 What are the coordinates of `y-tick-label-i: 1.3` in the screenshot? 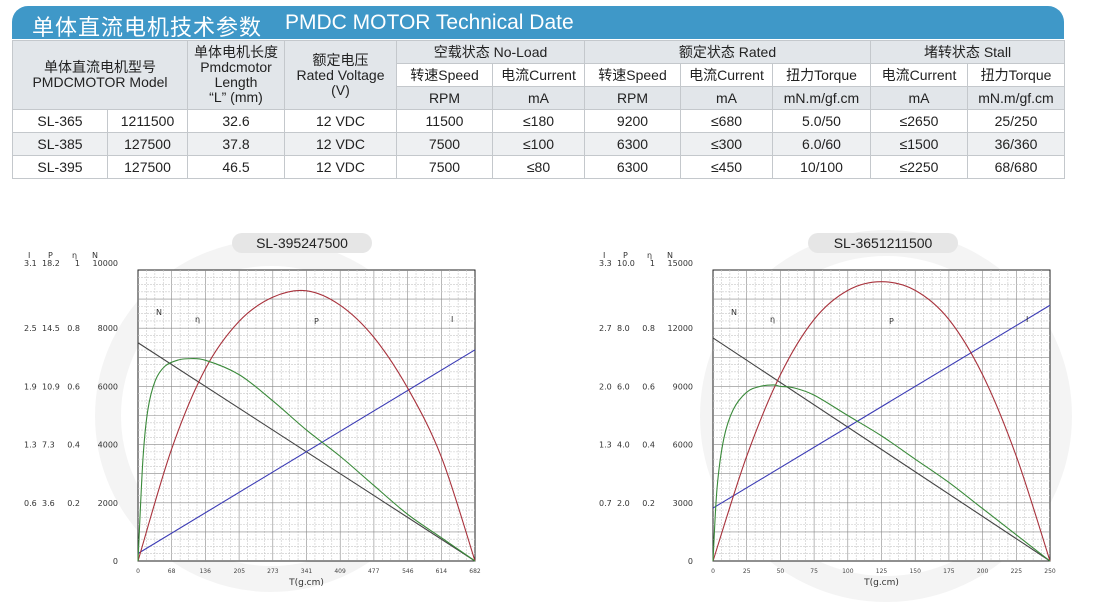 It's located at (30, 445).